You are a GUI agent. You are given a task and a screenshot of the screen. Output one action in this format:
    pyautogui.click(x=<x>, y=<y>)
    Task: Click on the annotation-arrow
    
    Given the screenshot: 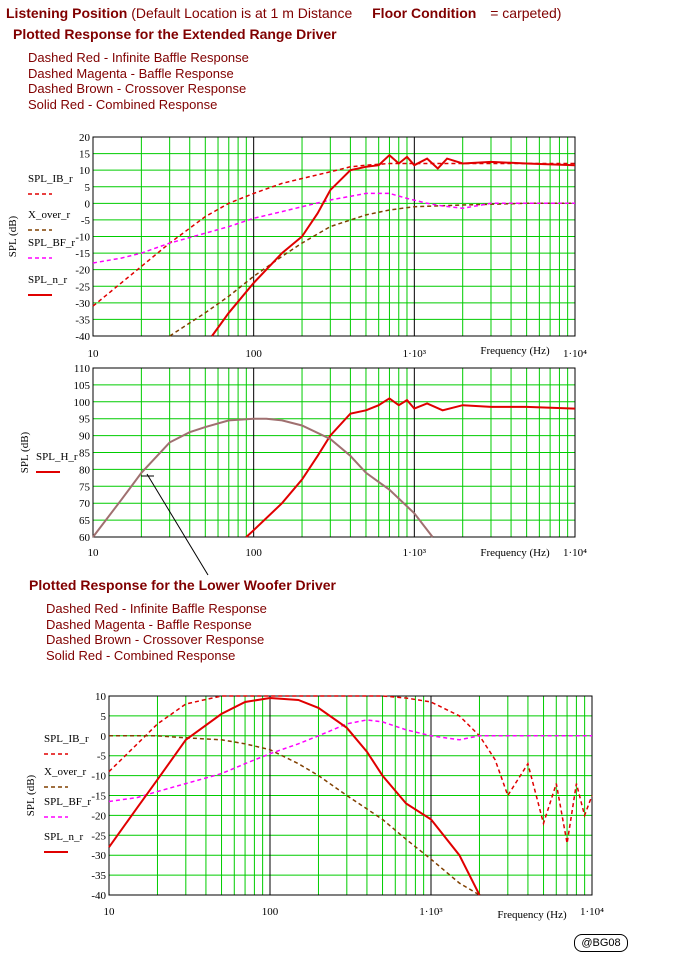 What is the action you would take?
    pyautogui.click(x=177, y=524)
    